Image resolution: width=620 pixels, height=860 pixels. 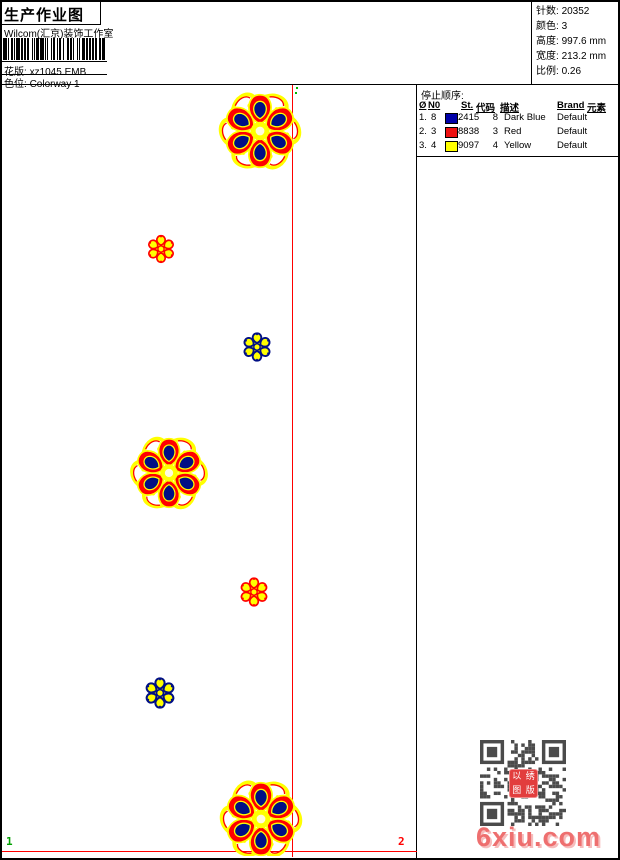 I want to click on stitch-count: 9097, so click(x=469, y=145).